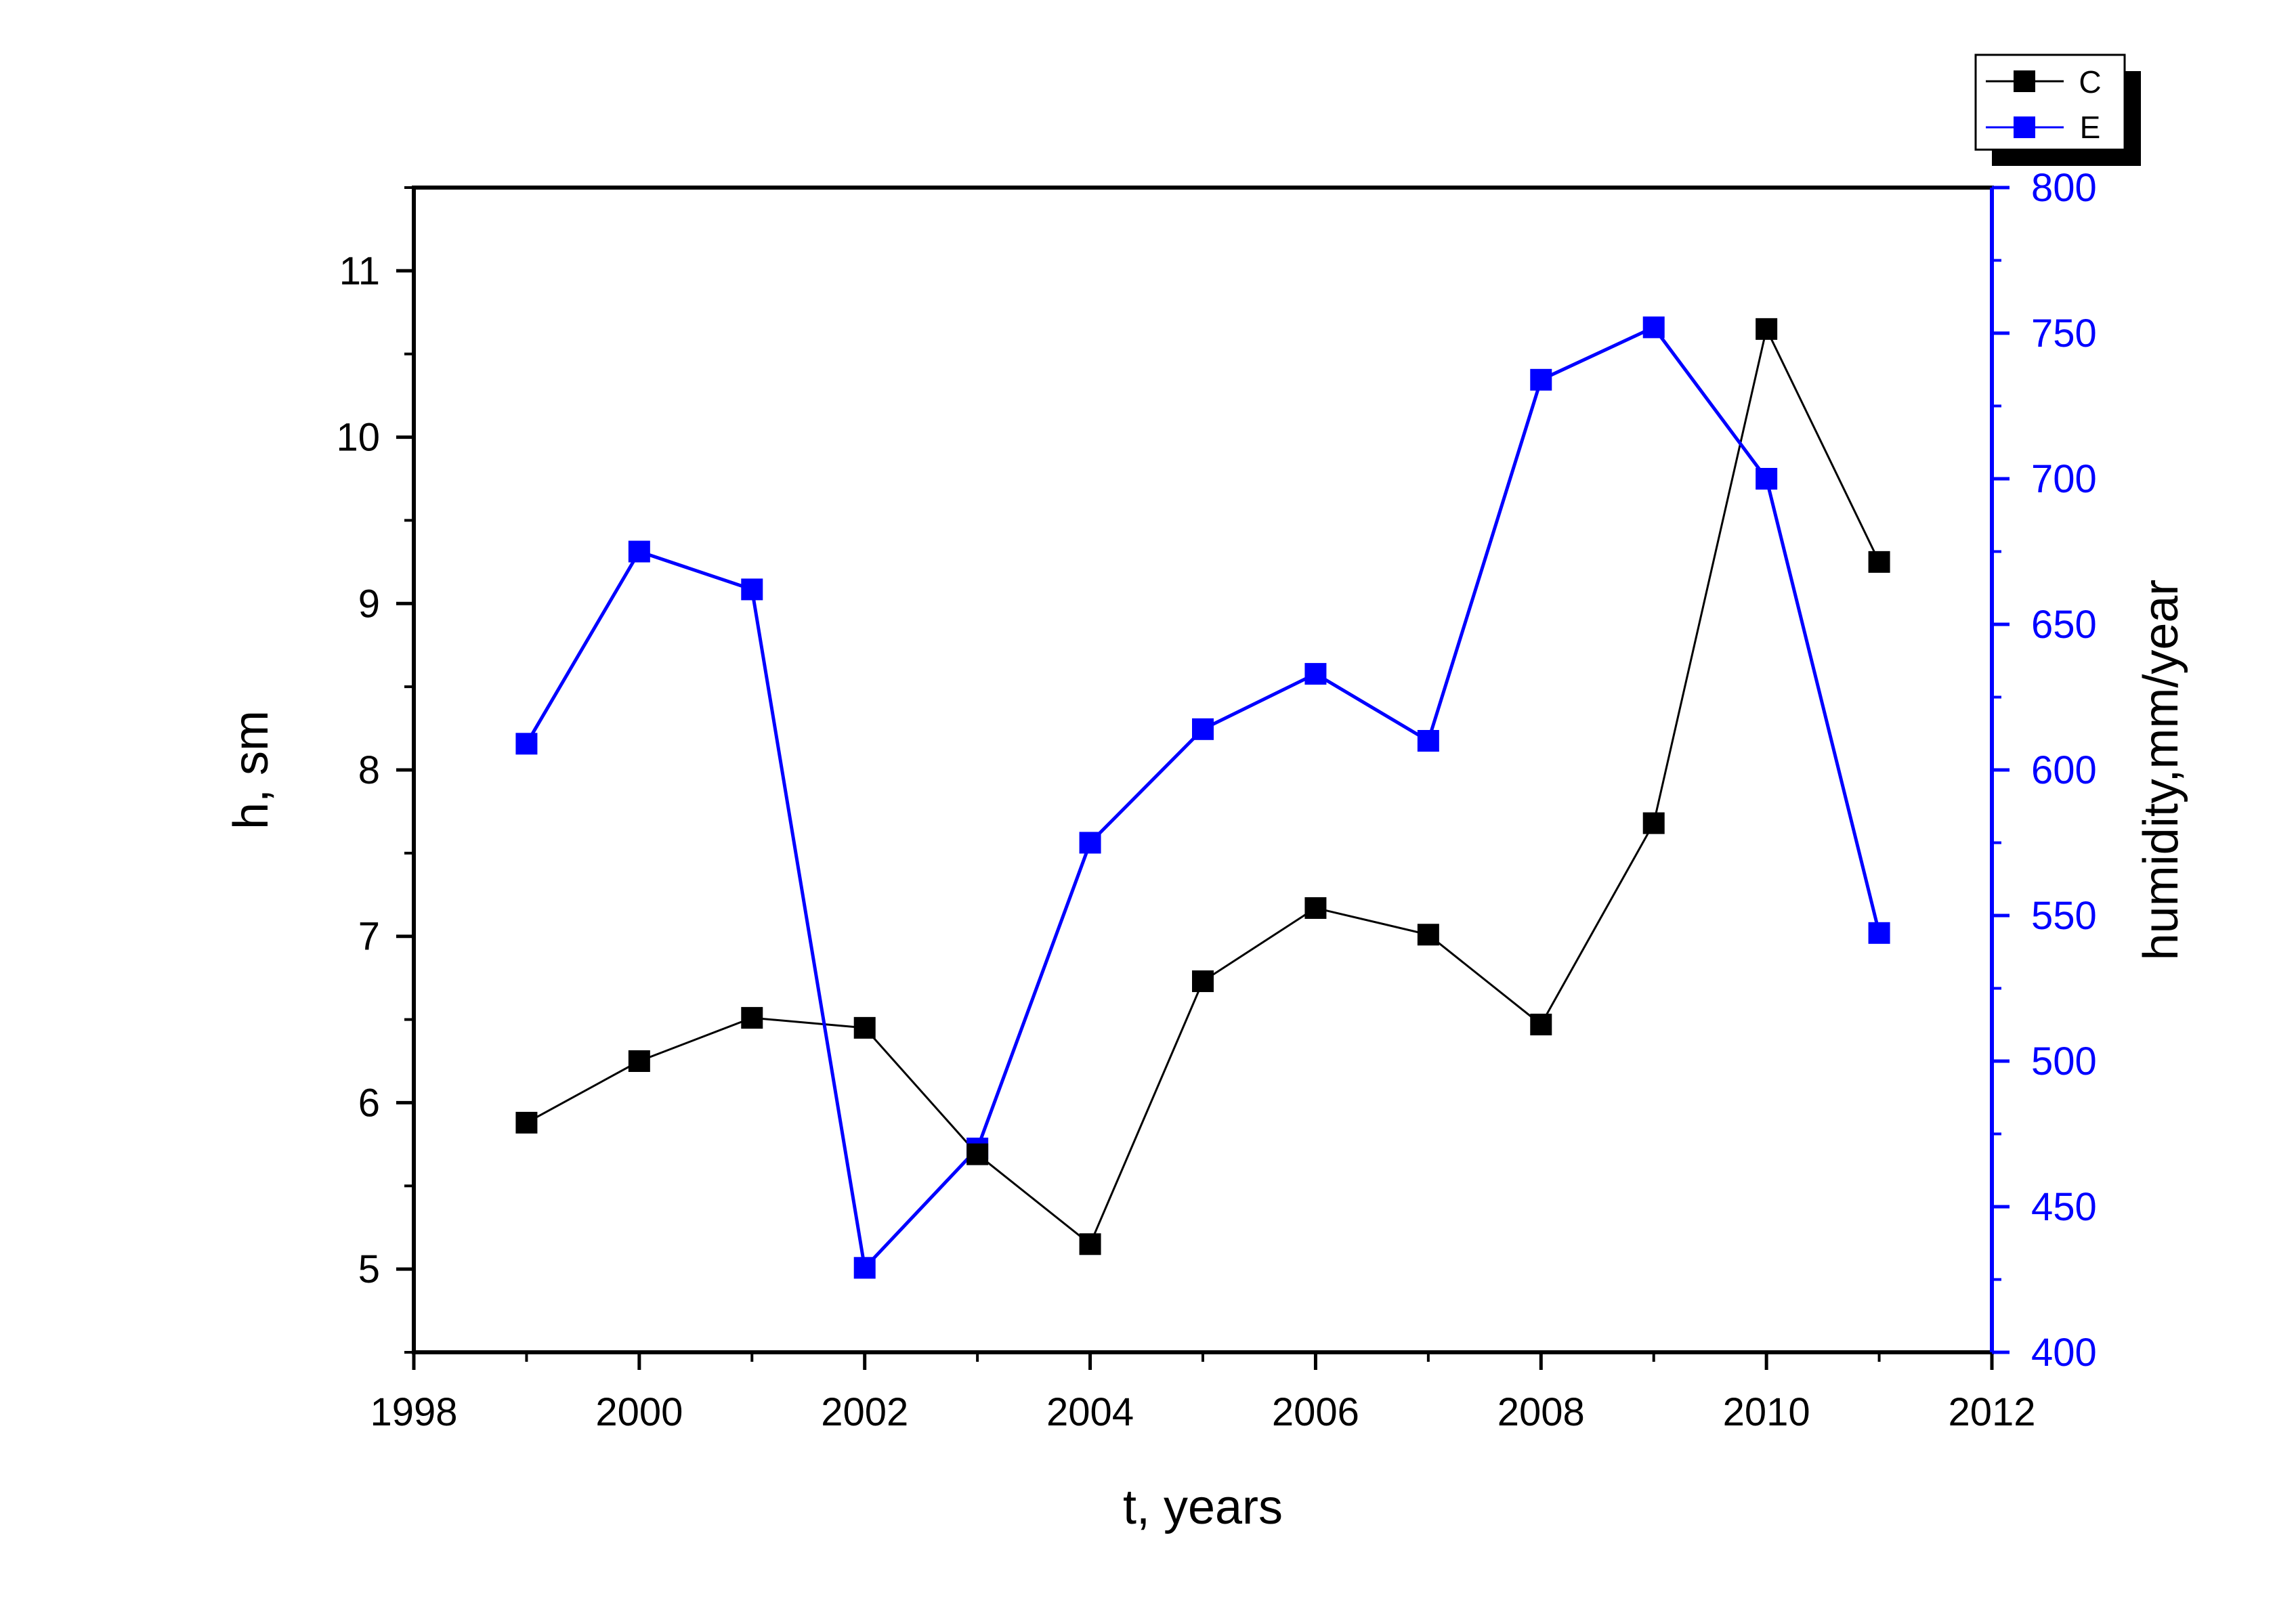 The image size is (2296, 1613). Describe the element at coordinates (2064, 333) in the screenshot. I see `y2-tick-label: 750` at that location.